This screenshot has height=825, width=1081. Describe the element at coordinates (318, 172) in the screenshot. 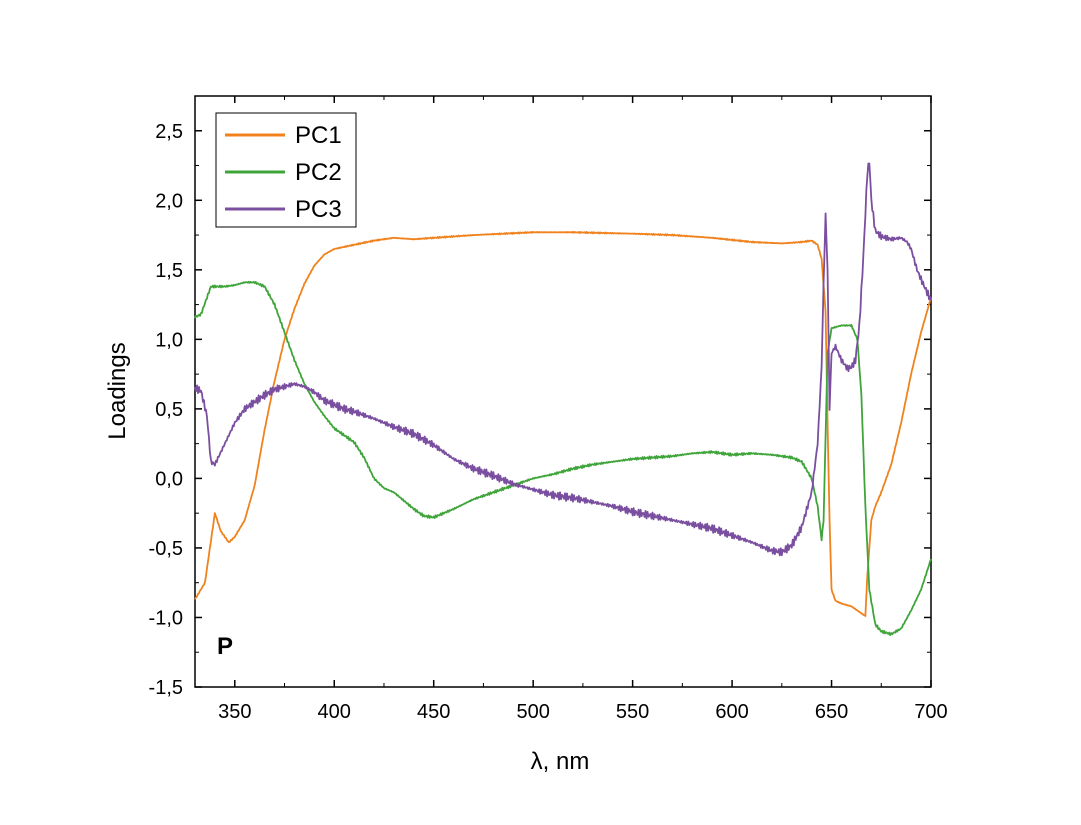

I see `legend-label-pc2: PC2` at that location.